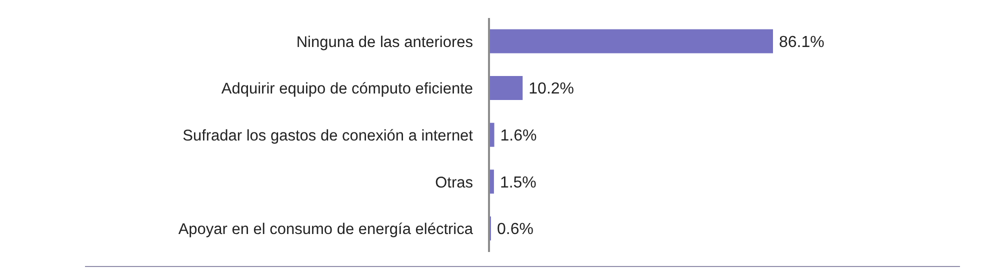  Describe the element at coordinates (326, 229) in the screenshot. I see `y-tick-label: Apoyar en el consumo de energía eléctrica` at that location.